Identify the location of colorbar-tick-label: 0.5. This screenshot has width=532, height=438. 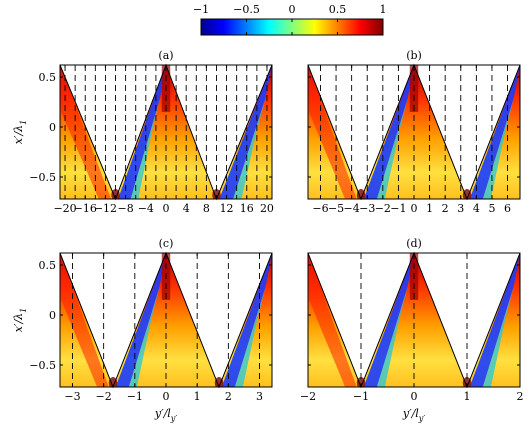
(338, 9).